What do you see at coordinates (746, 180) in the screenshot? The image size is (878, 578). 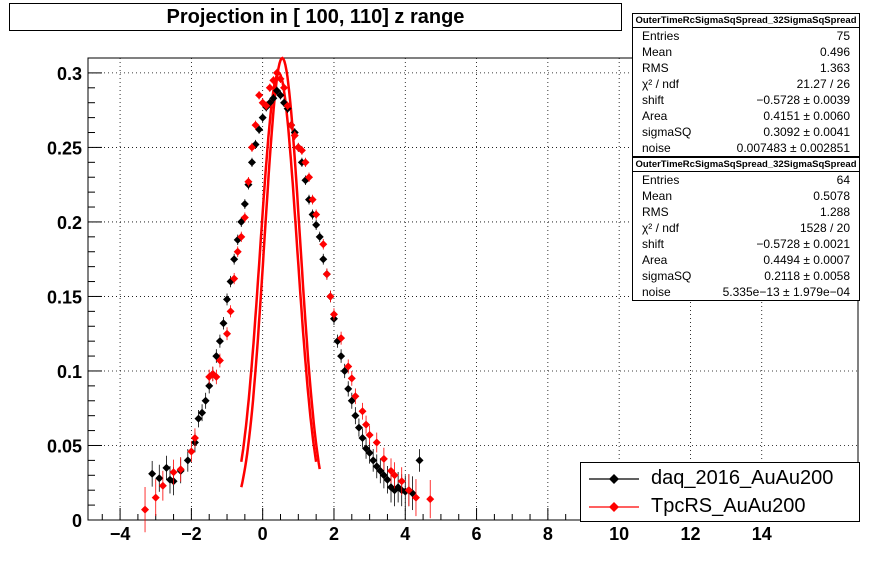 I see `stats-row-entries: Entries 64` at bounding box center [746, 180].